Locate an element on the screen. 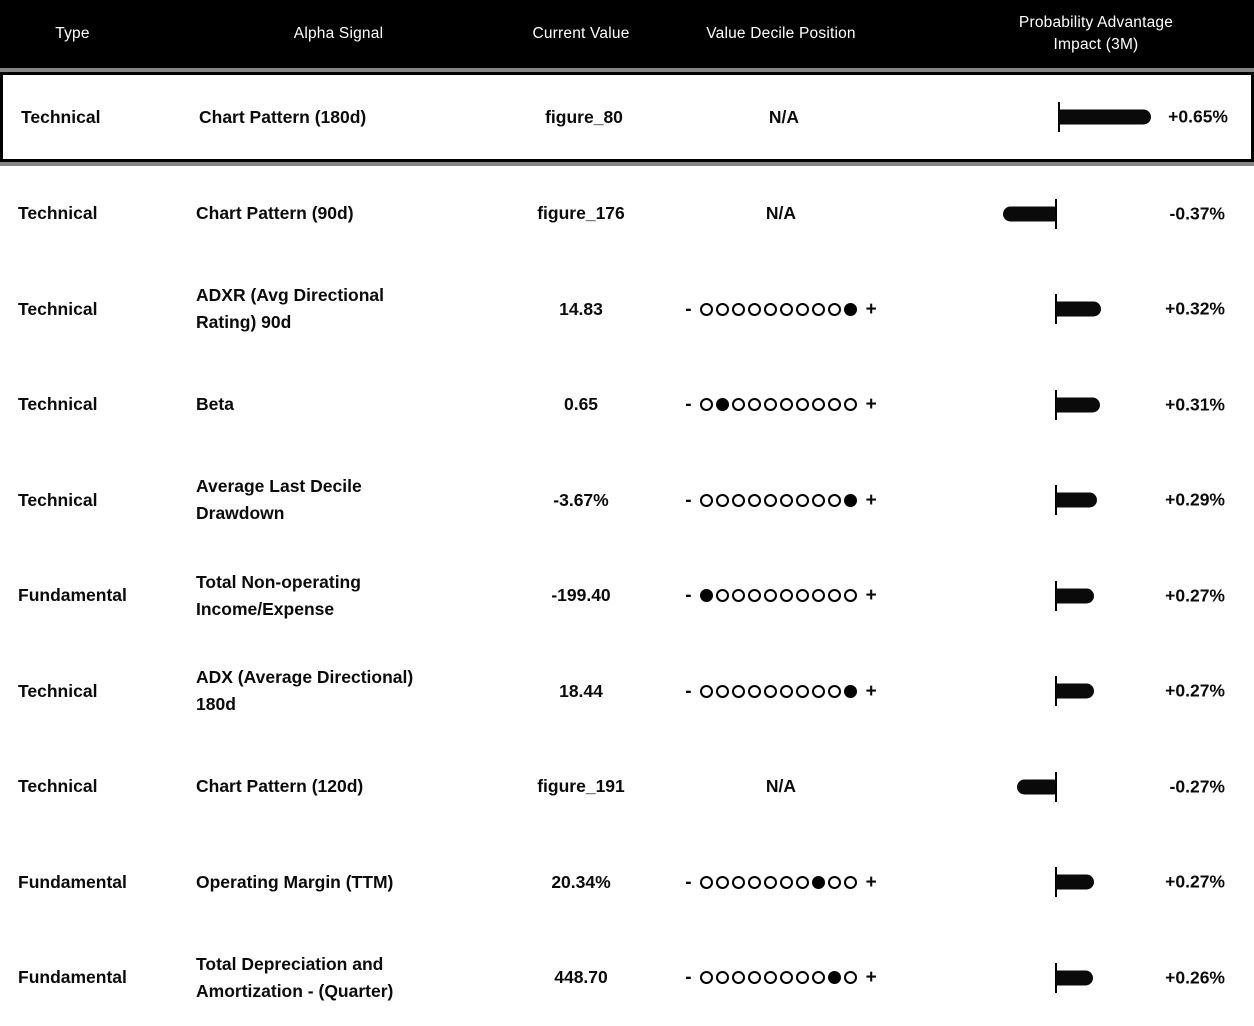  signal-cell: ADX (Average Directional) 180d is located at coordinates (315, 691).